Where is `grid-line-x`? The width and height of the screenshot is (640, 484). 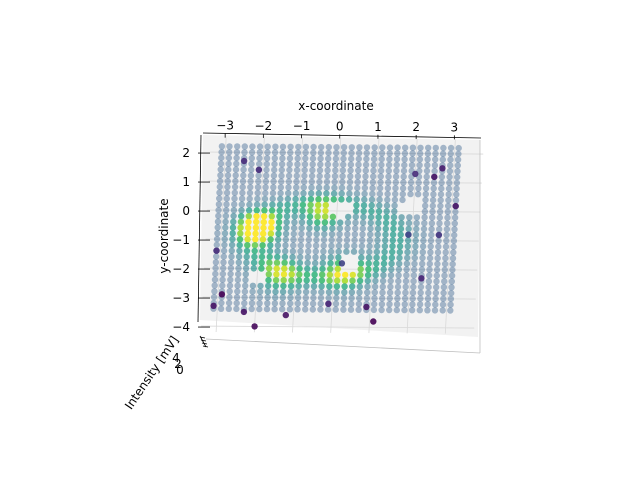
grid-line-x is located at coordinates (336, 235).